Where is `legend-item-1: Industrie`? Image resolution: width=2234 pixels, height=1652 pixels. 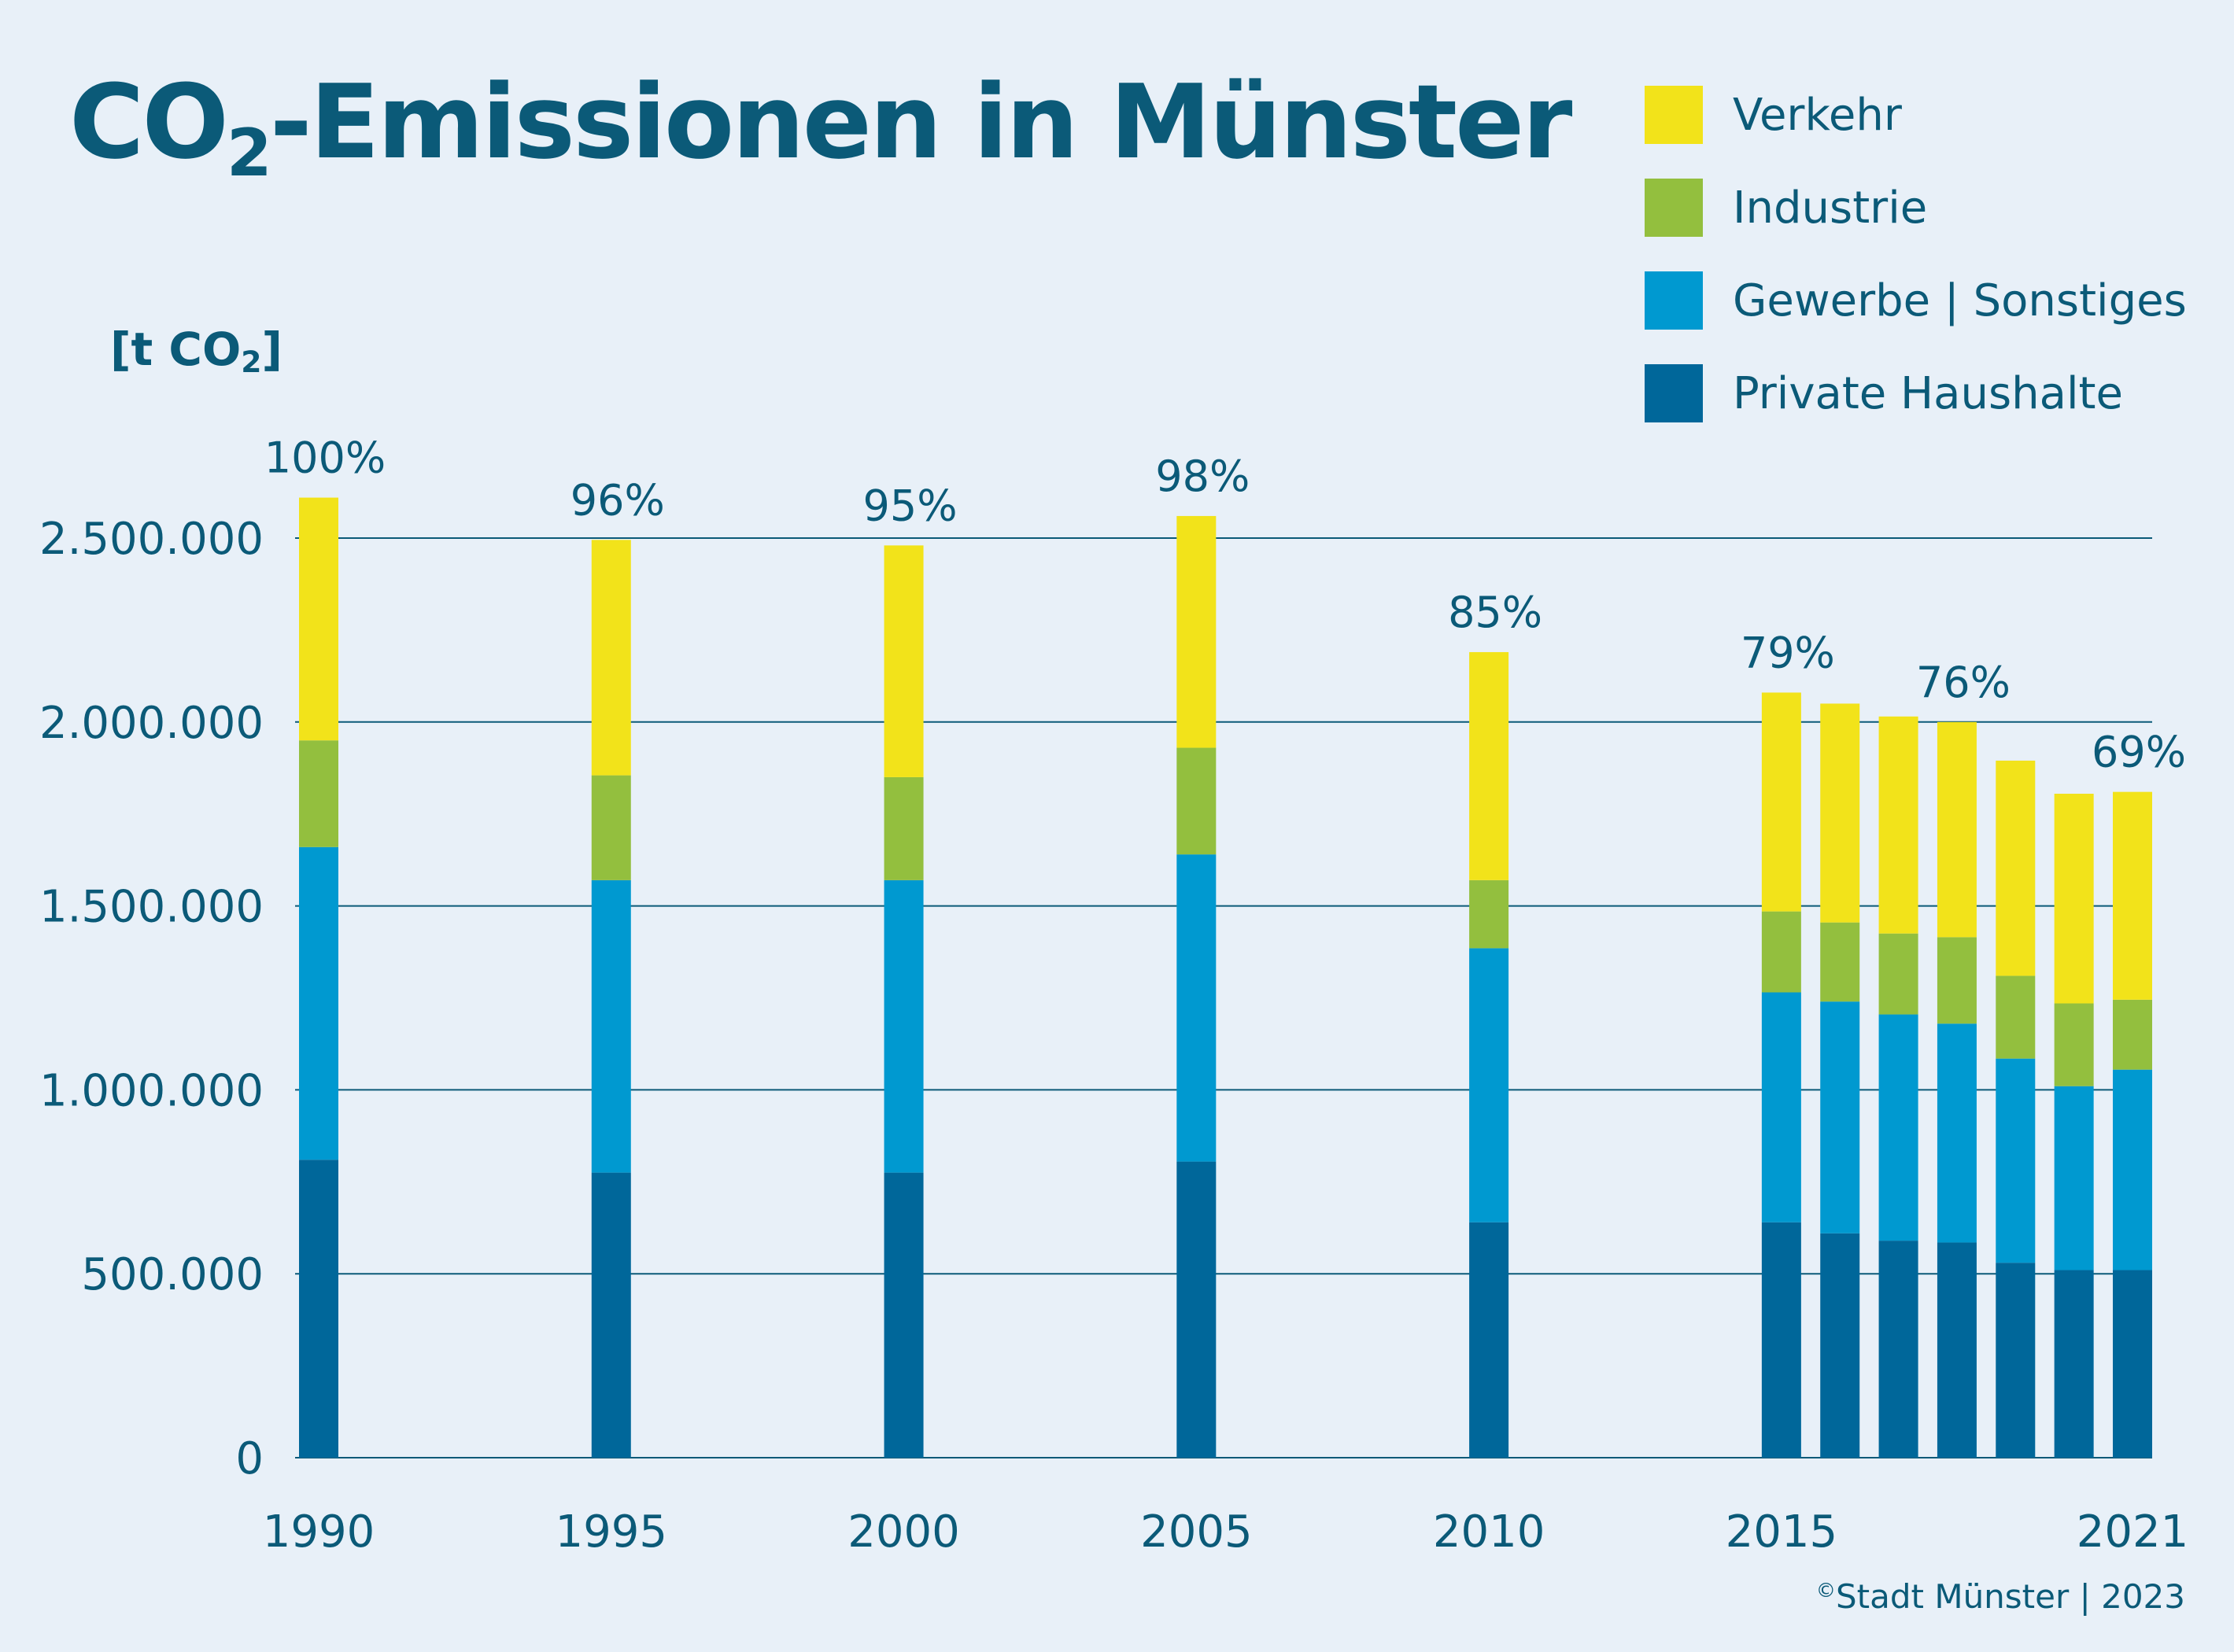 legend-item-1: Industrie is located at coordinates (1916, 208).